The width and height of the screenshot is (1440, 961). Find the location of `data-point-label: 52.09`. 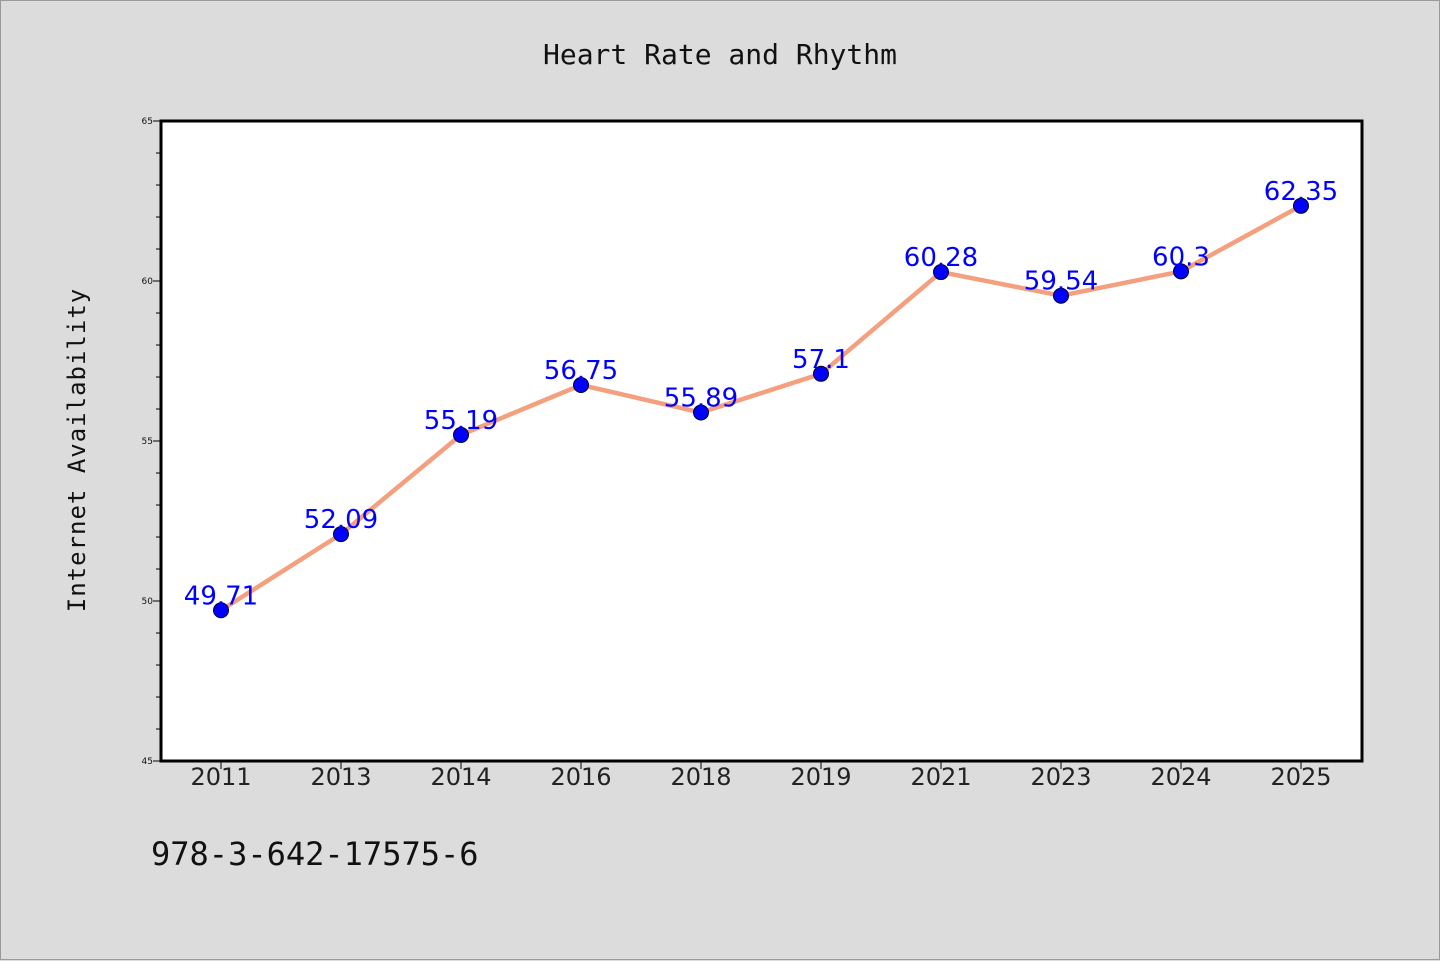

data-point-label: 52.09 is located at coordinates (341, 520).